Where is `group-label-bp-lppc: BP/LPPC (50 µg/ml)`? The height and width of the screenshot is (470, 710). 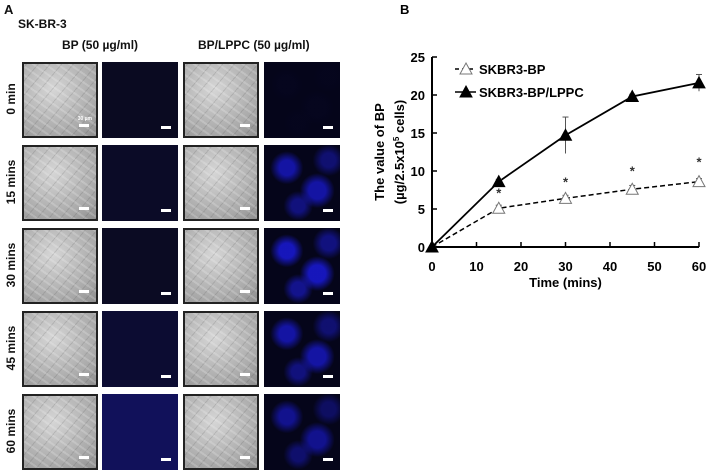 group-label-bp-lppc: BP/LPPC (50 µg/ml) is located at coordinates (254, 45).